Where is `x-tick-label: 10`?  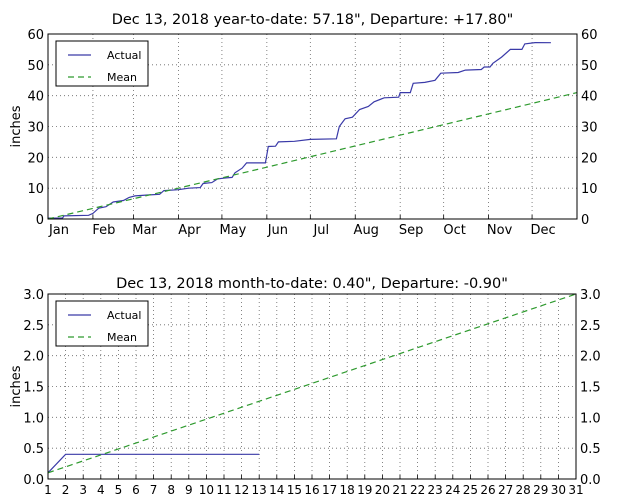
x-tick-label: 10 is located at coordinates (206, 490).